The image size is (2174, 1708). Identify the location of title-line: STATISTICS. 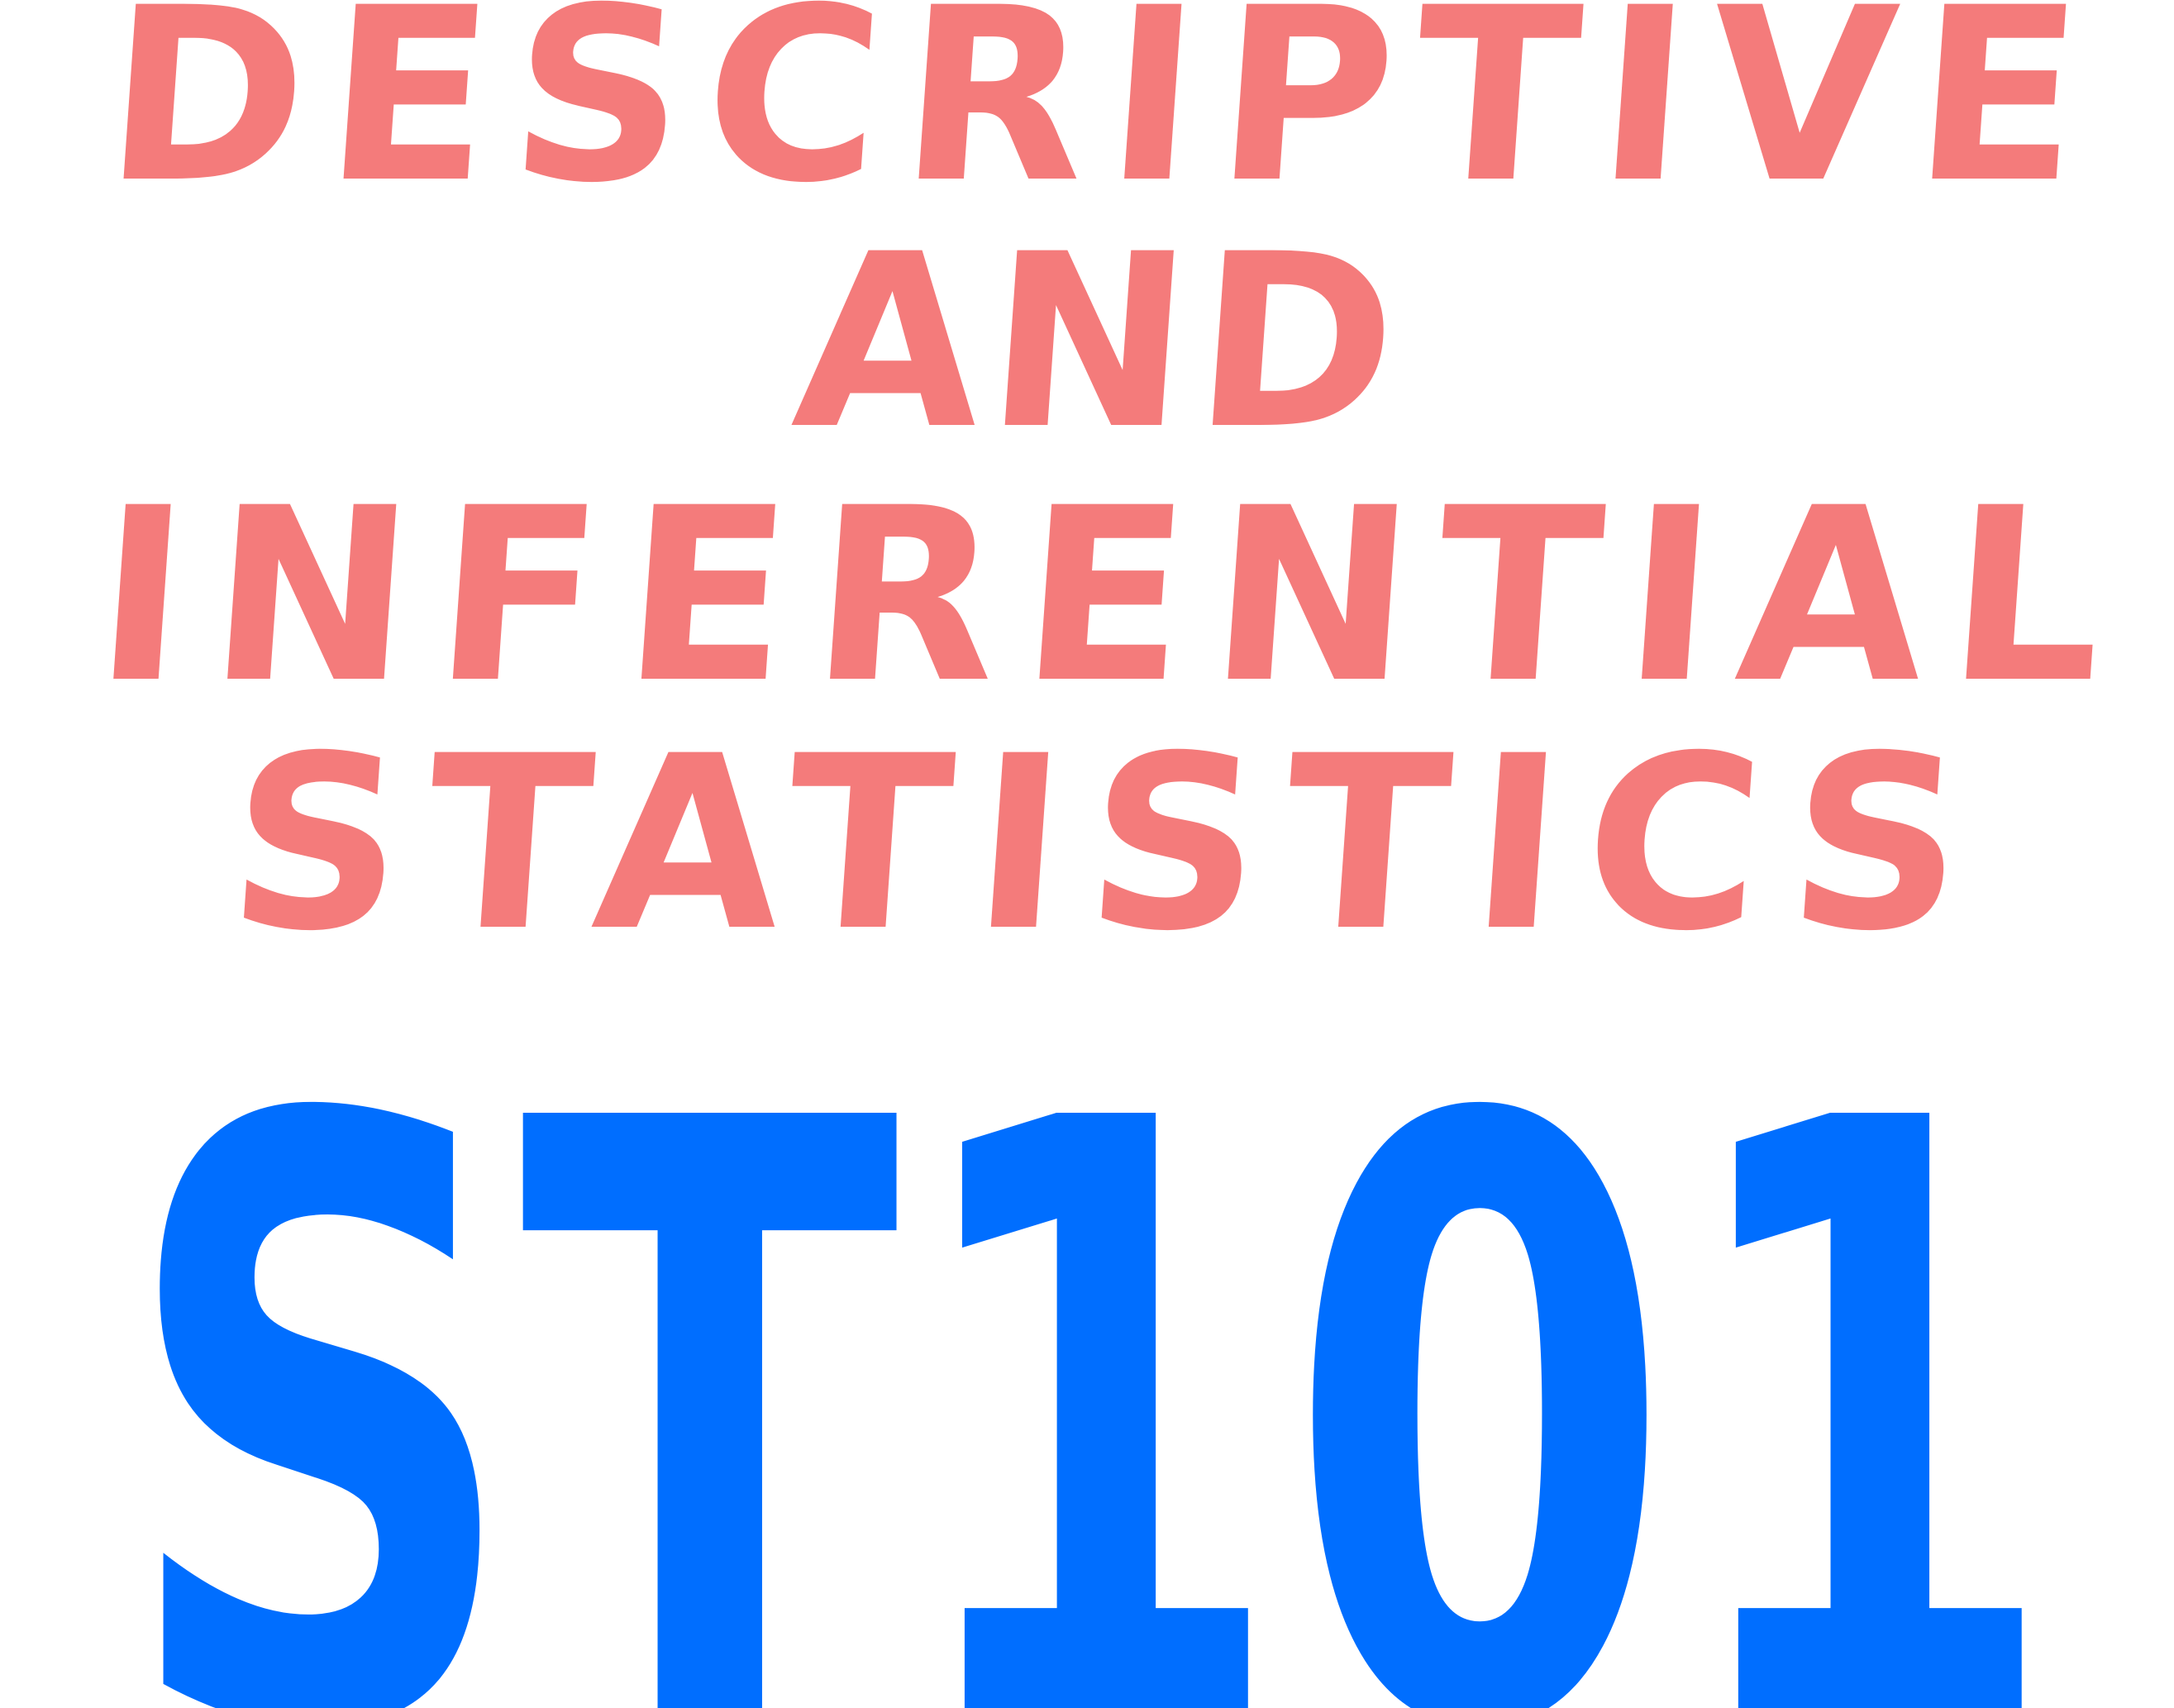
(1097, 844).